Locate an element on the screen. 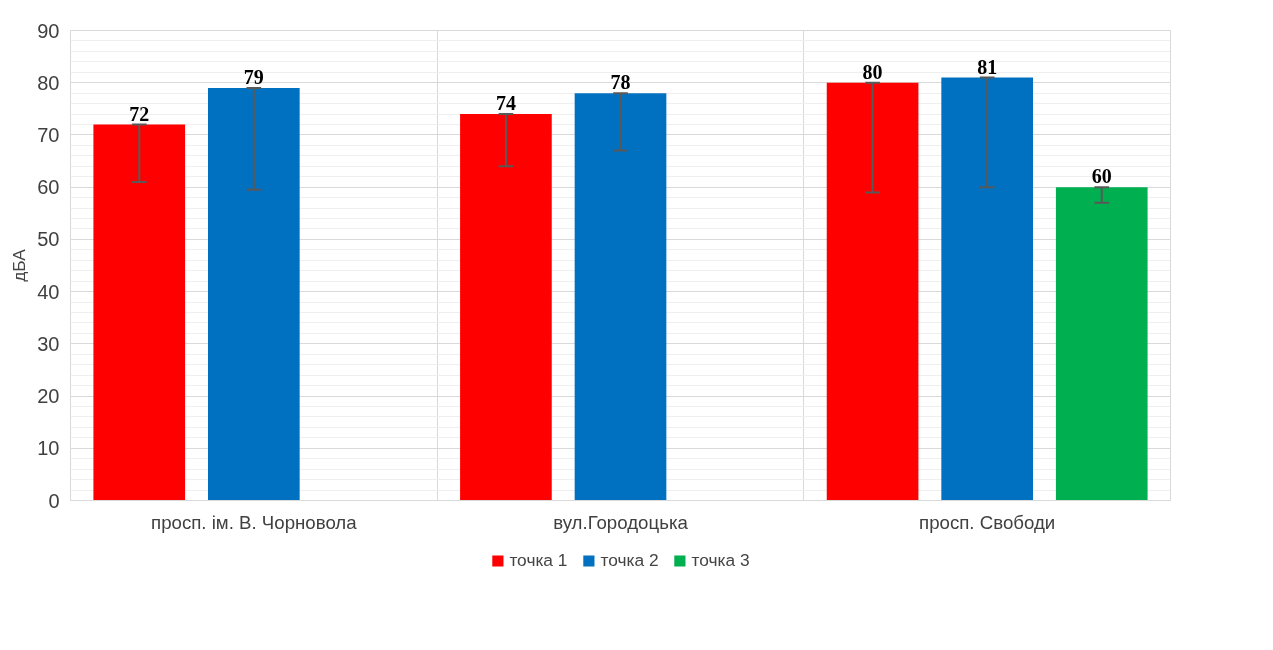  x-tick-label: просп. Свободи is located at coordinates (987, 522).